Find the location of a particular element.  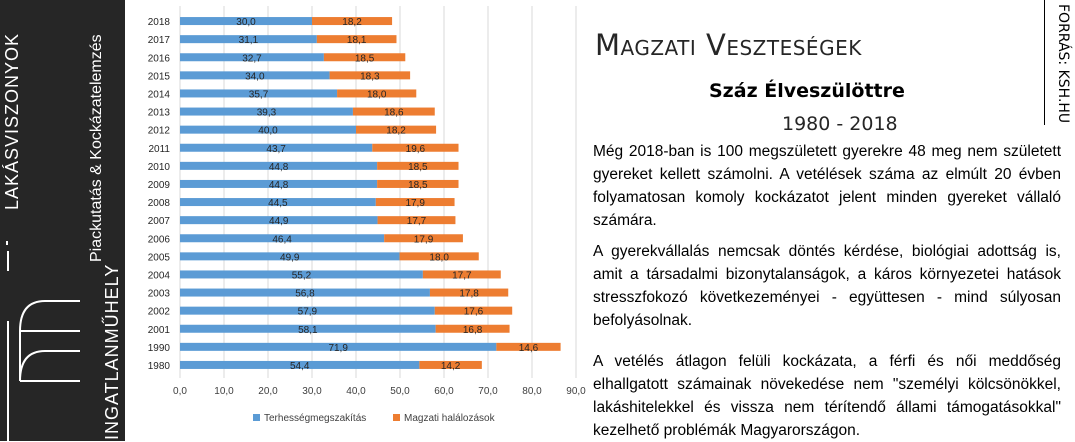

x-tick-label: 0,0 is located at coordinates (180, 391).